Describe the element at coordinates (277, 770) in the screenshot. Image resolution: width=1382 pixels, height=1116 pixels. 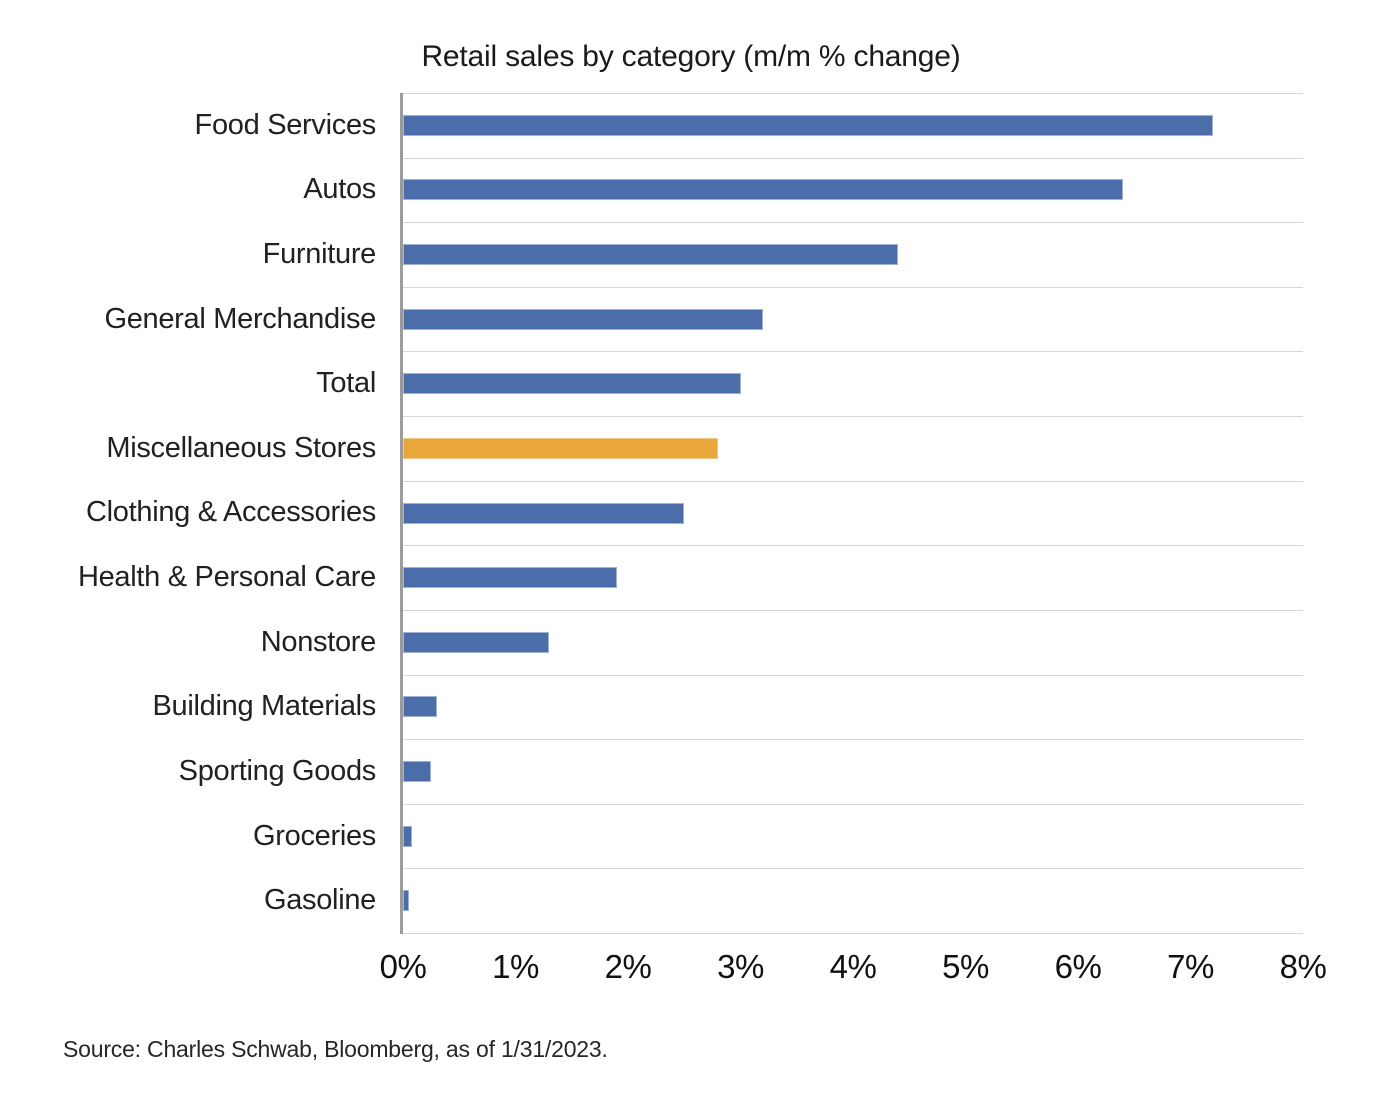
I see `category-label-sporting-goods: Sporting Goods` at that location.